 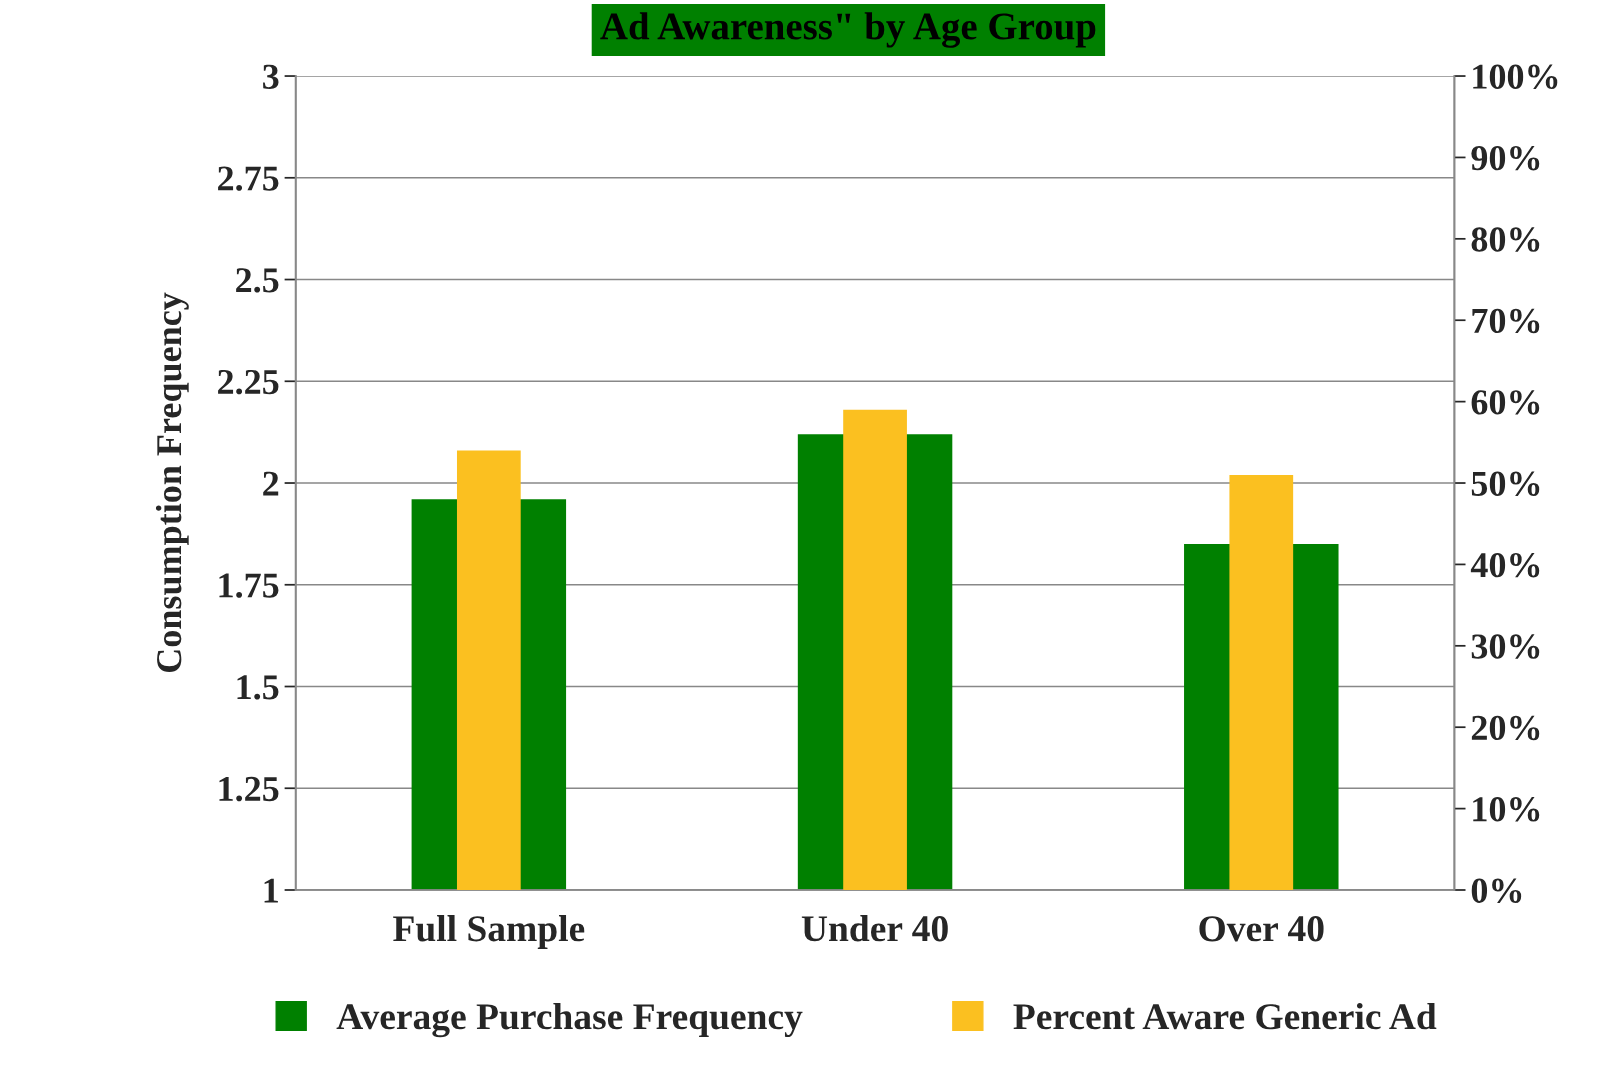 I want to click on x-tick-label: Over 40, so click(x=1261, y=929).